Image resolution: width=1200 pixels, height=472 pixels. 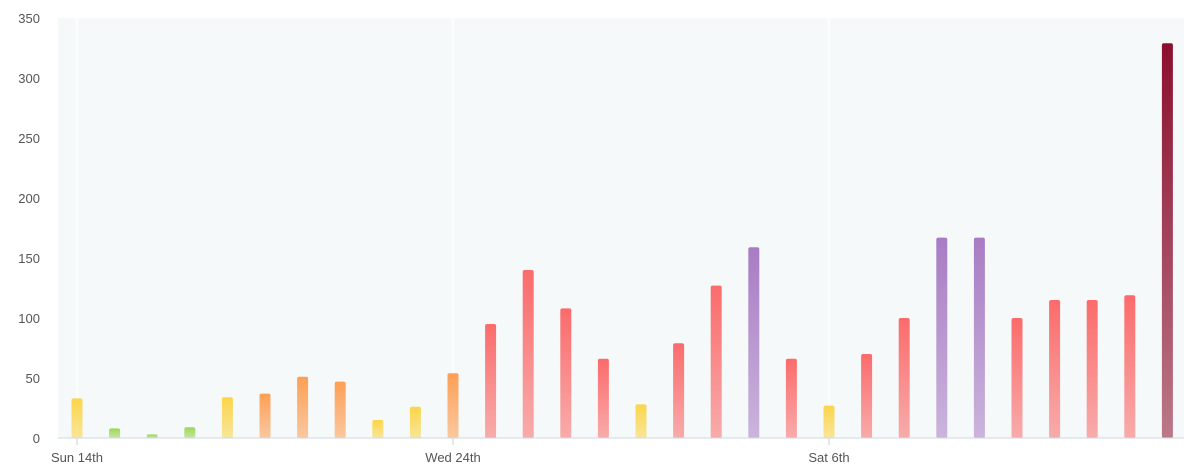 What do you see at coordinates (828, 457) in the screenshot?
I see `x-tick-label: Sat 6th` at bounding box center [828, 457].